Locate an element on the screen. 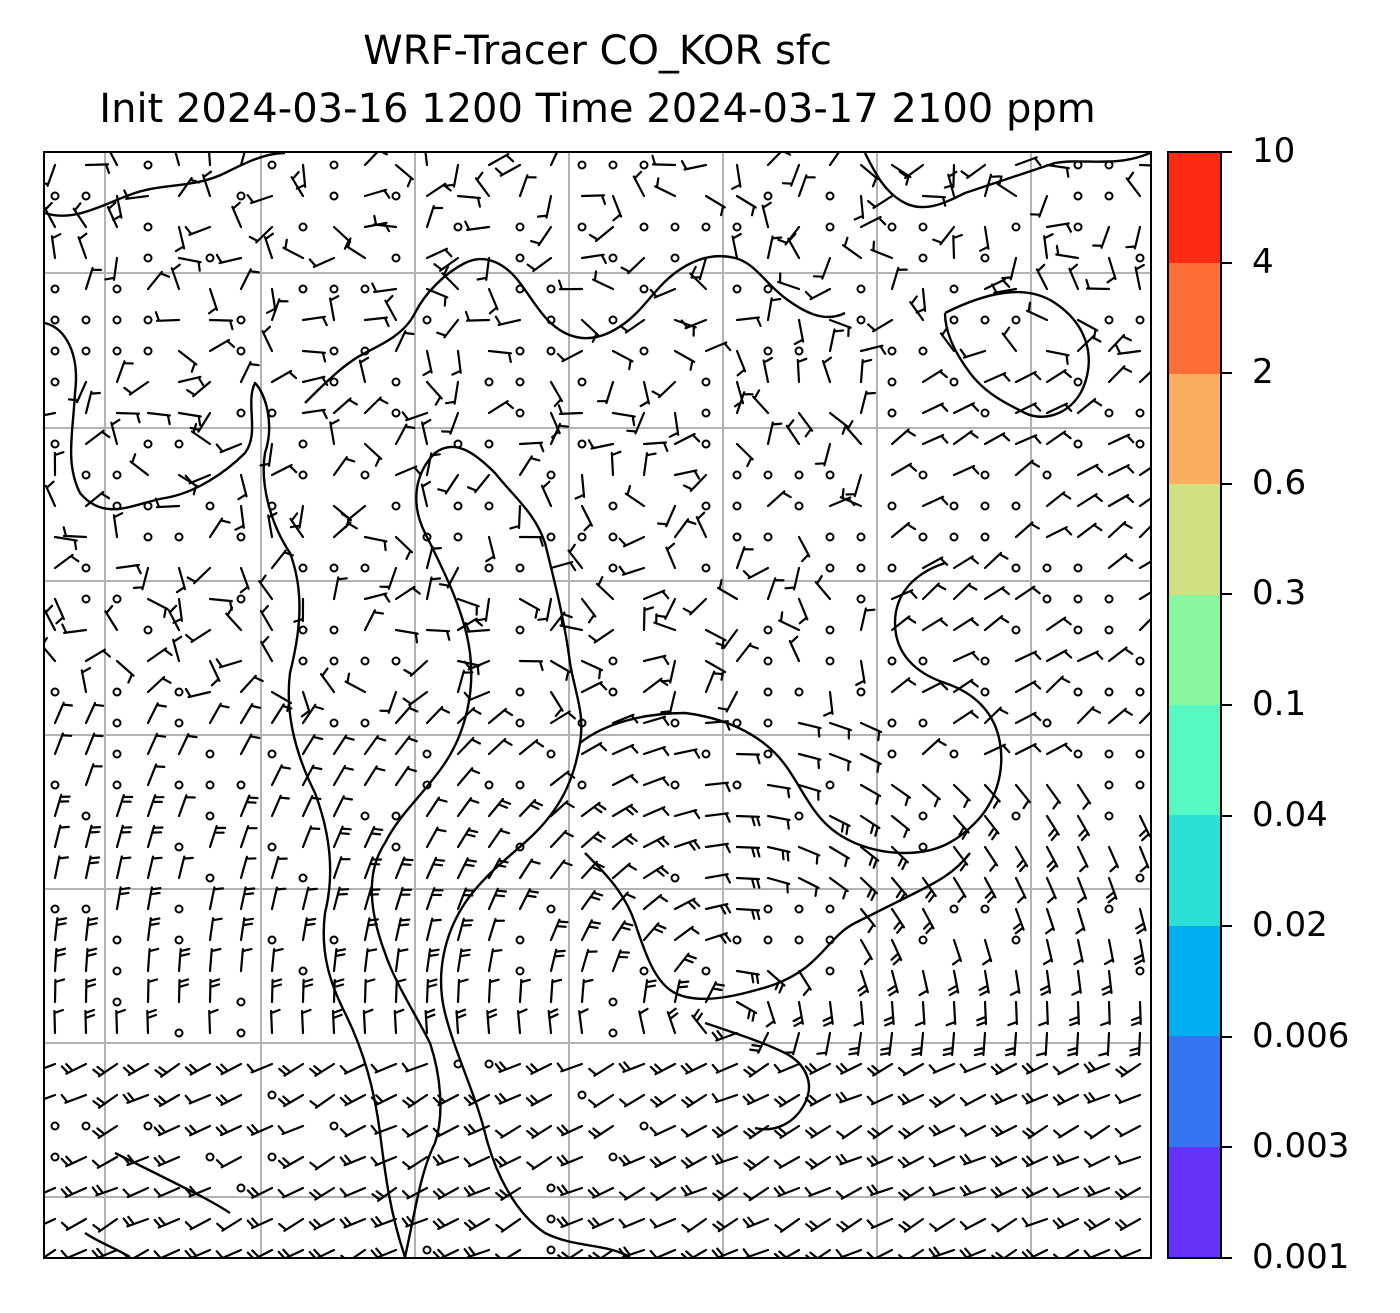 The width and height of the screenshot is (1400, 1313). colorbar-segment is located at coordinates (1194, 1201).